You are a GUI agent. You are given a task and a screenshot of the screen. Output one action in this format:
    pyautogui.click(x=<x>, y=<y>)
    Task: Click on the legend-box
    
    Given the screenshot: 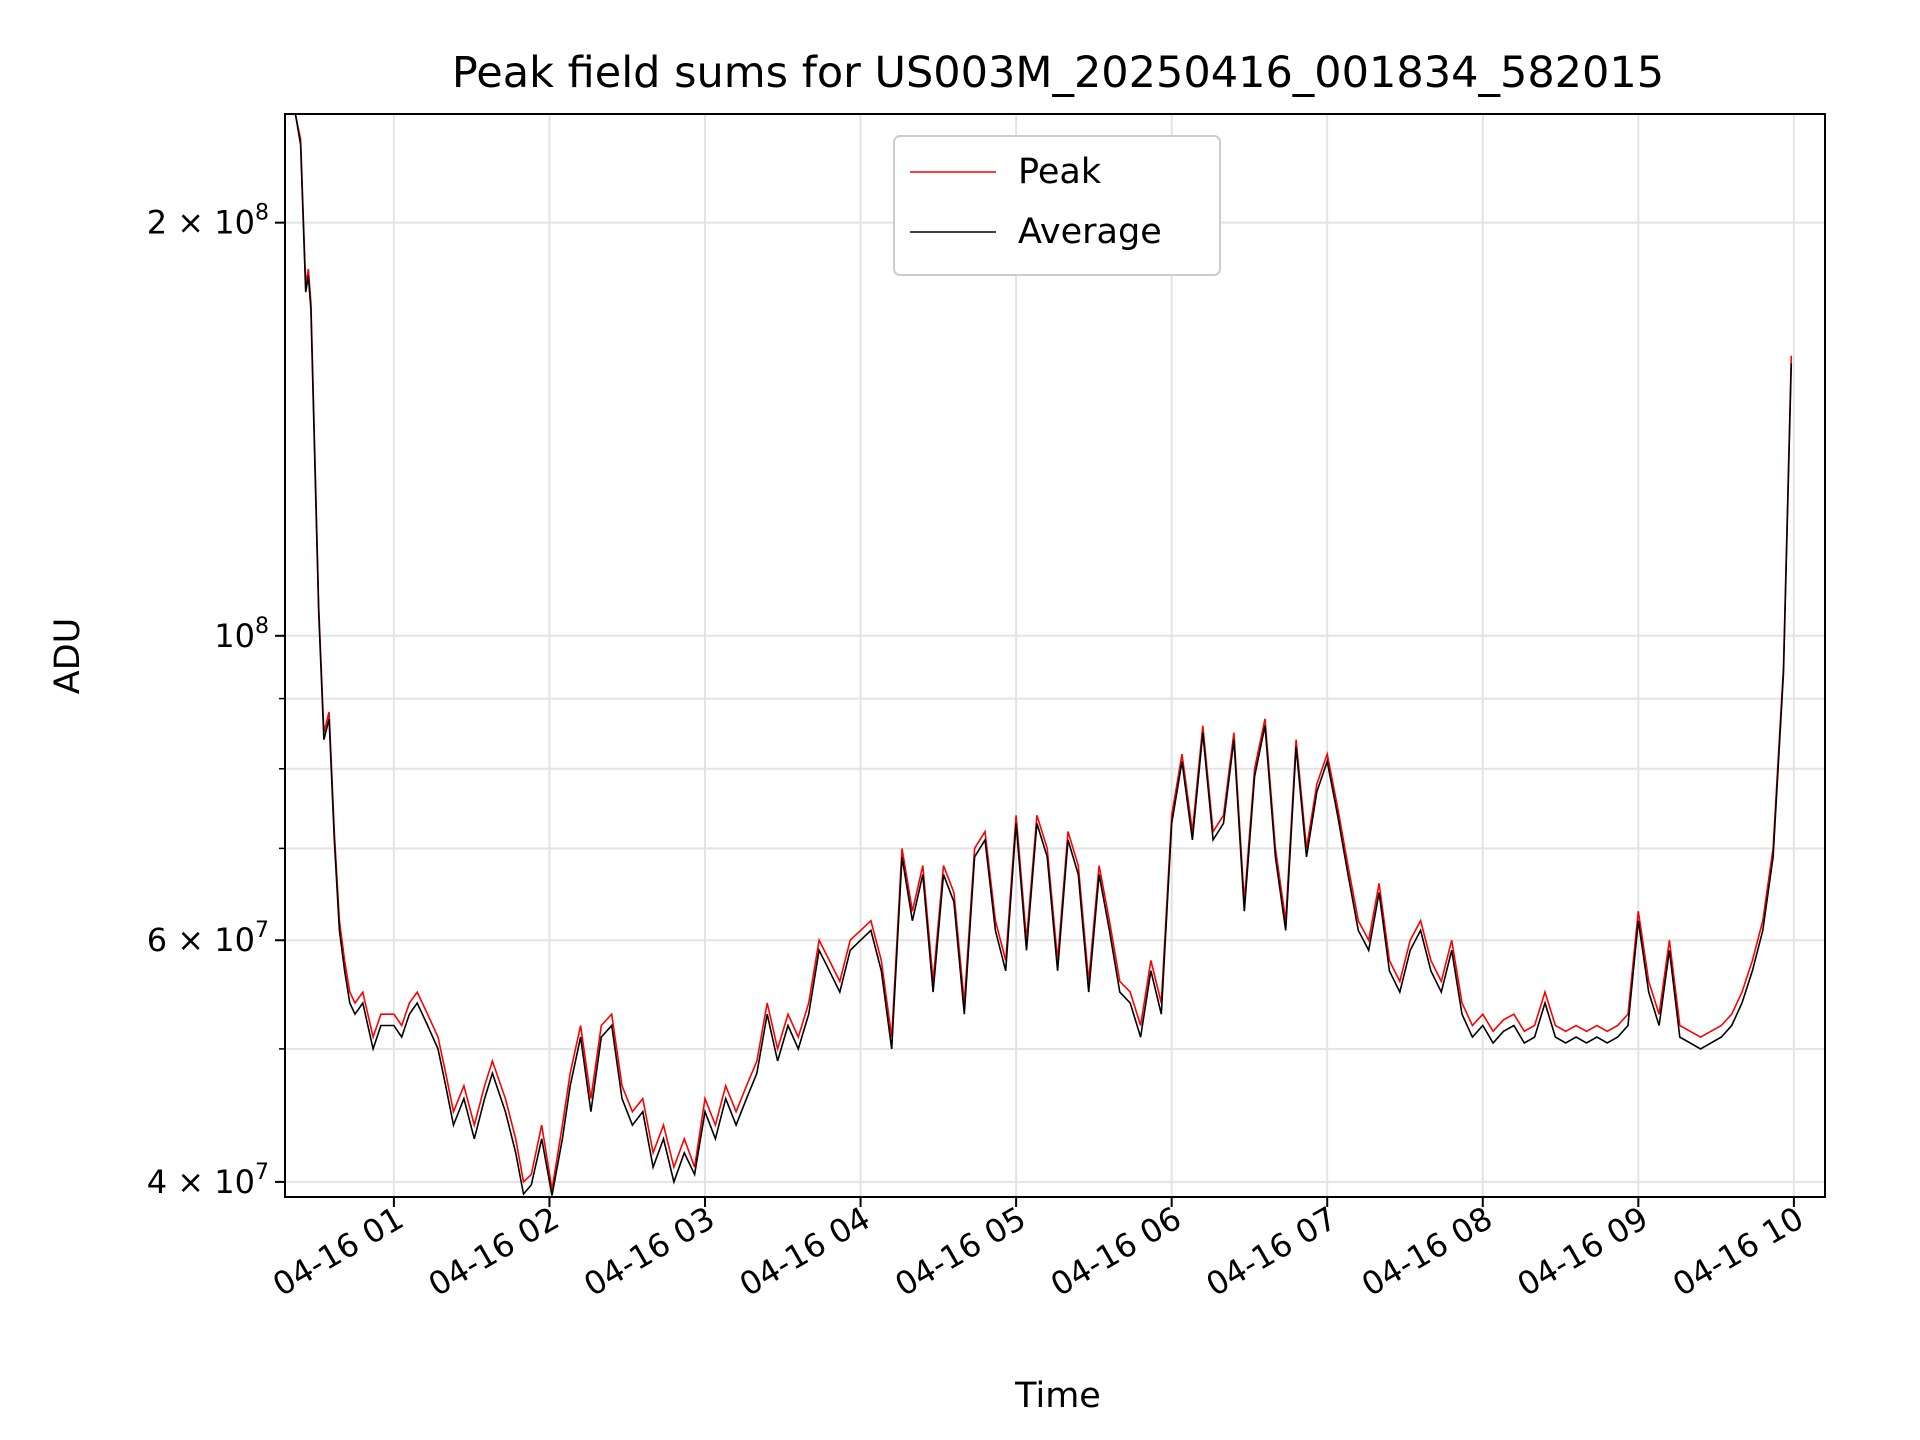 What is the action you would take?
    pyautogui.click(x=1057, y=205)
    